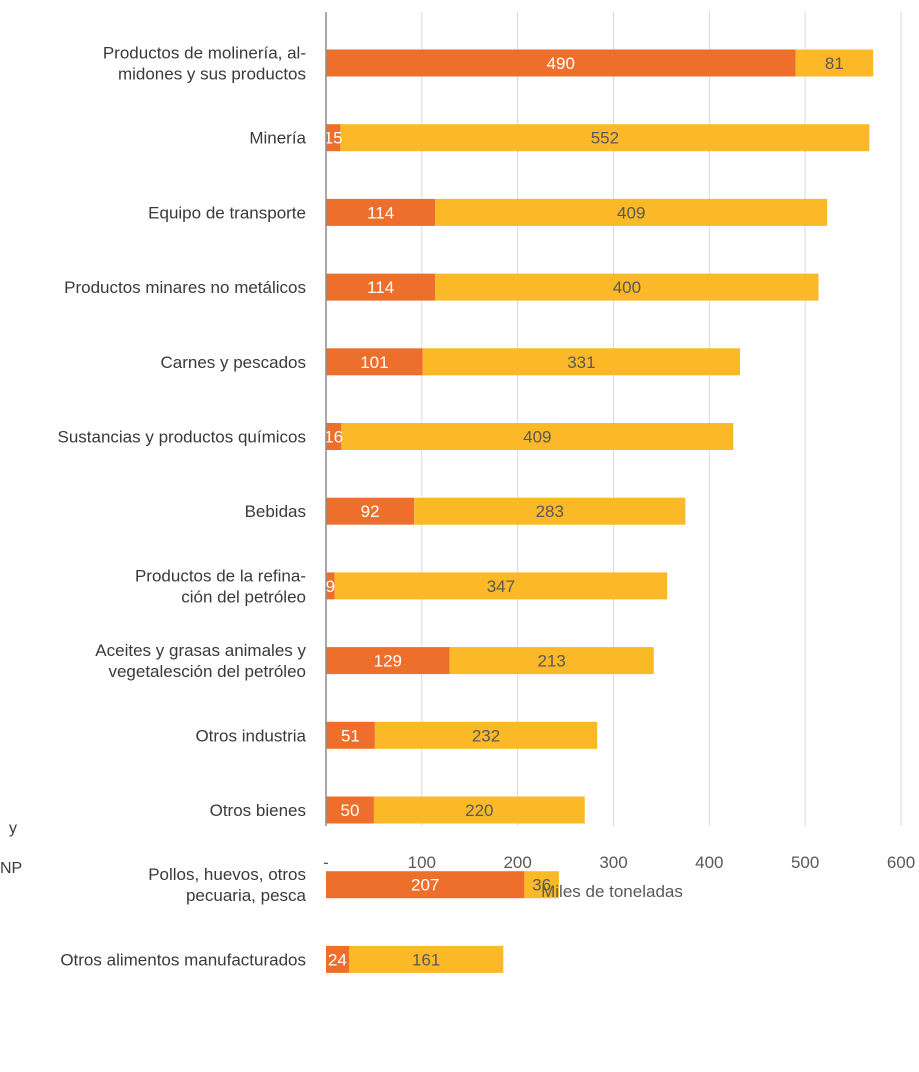 This screenshot has height=1072, width=919. I want to click on category-label: vegetalesción del petróleo, so click(207, 671).